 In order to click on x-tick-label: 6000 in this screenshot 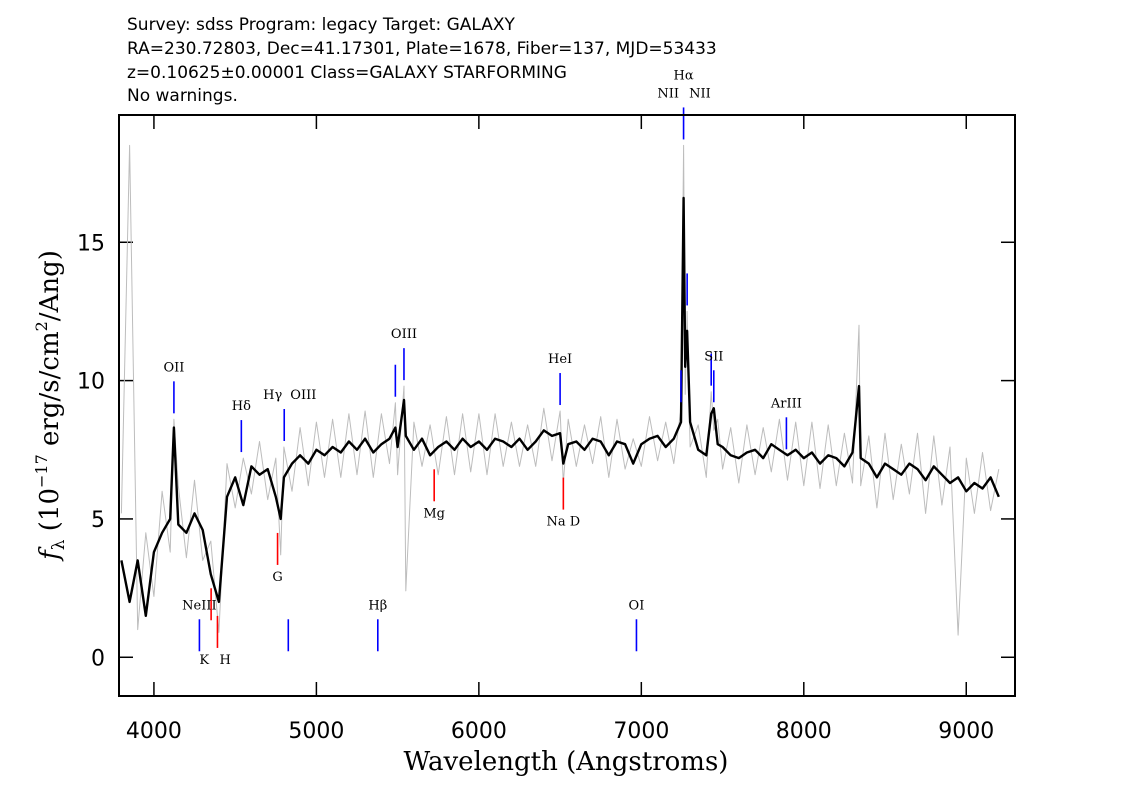, I will do `click(479, 731)`.